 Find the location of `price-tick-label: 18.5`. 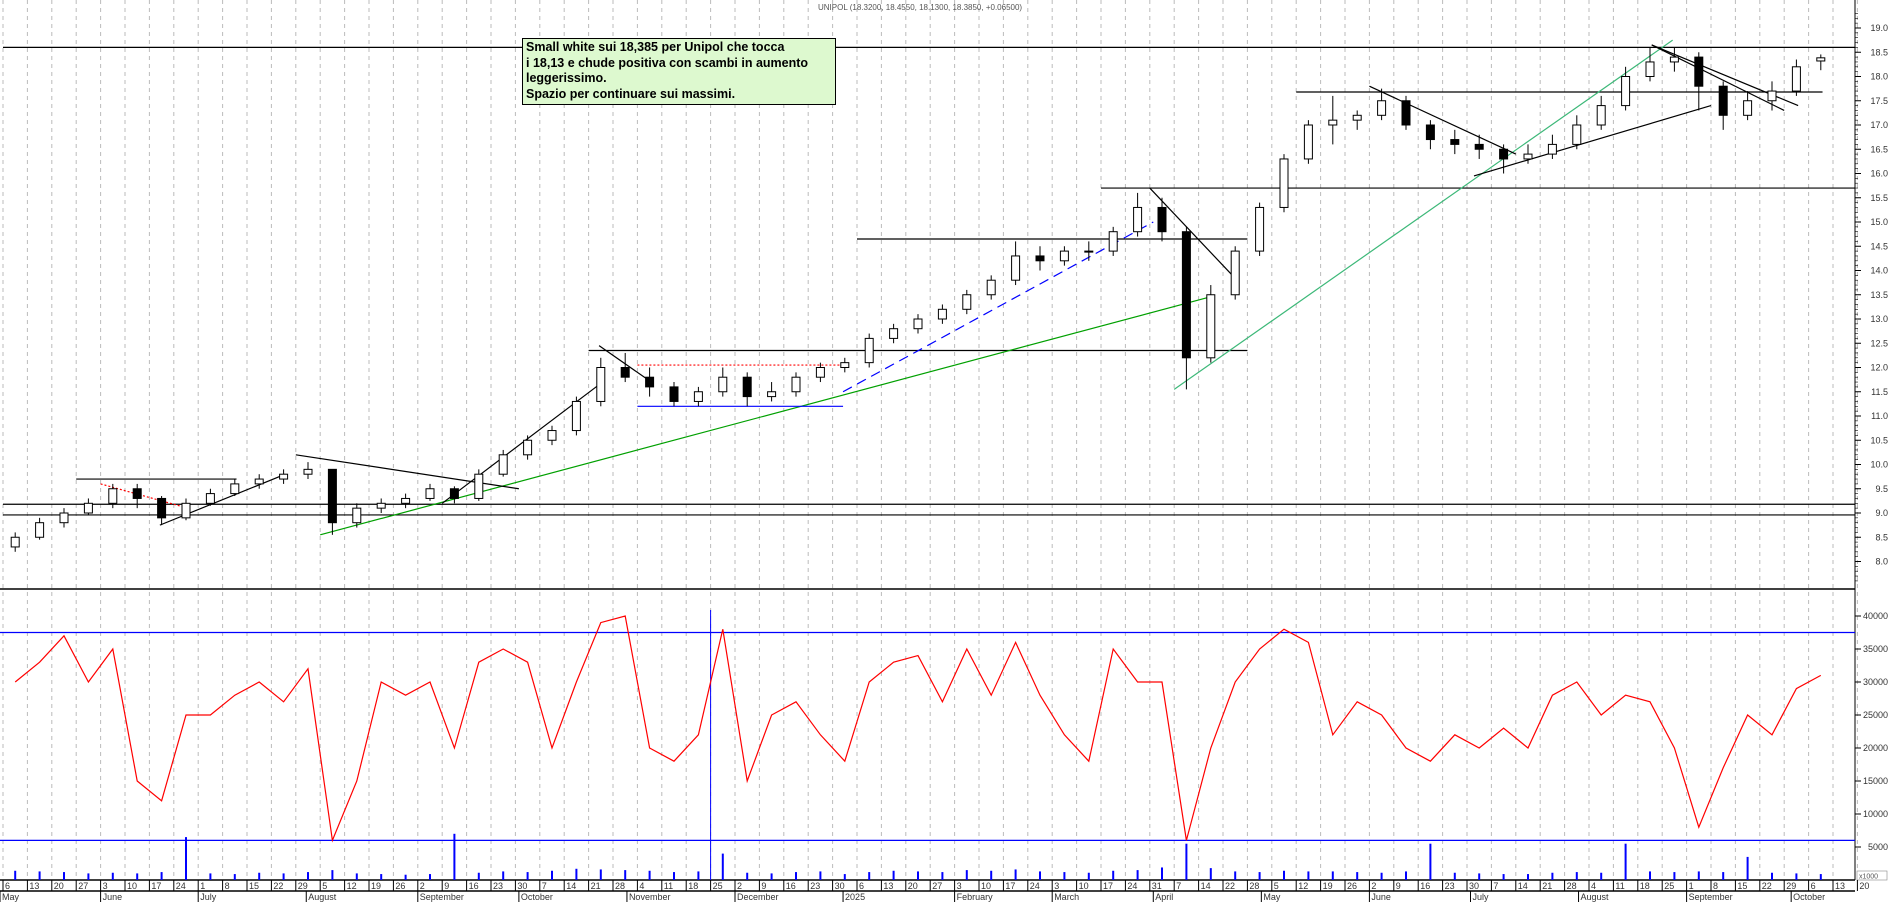

price-tick-label: 18.5 is located at coordinates (1879, 52).